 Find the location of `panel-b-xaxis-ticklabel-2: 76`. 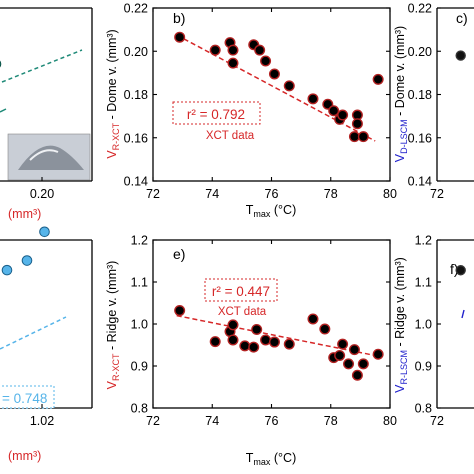

panel-b-xaxis-ticklabel-2: 76 is located at coordinates (272, 194).